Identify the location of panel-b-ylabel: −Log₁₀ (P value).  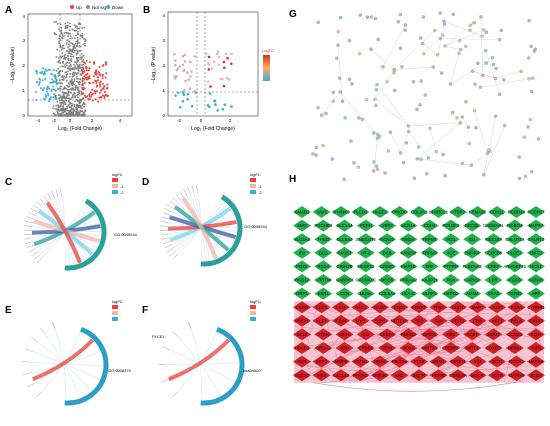
(154, 65).